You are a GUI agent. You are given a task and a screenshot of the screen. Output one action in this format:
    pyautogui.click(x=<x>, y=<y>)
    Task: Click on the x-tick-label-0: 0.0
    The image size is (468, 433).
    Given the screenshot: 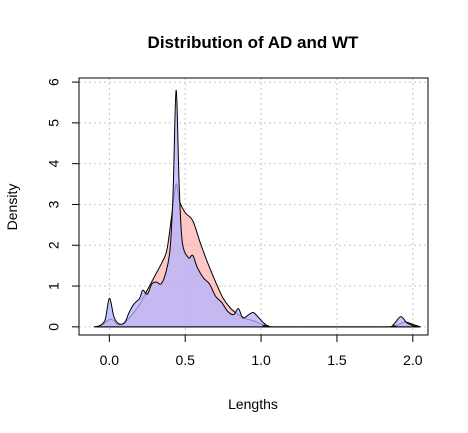 What is the action you would take?
    pyautogui.click(x=110, y=360)
    